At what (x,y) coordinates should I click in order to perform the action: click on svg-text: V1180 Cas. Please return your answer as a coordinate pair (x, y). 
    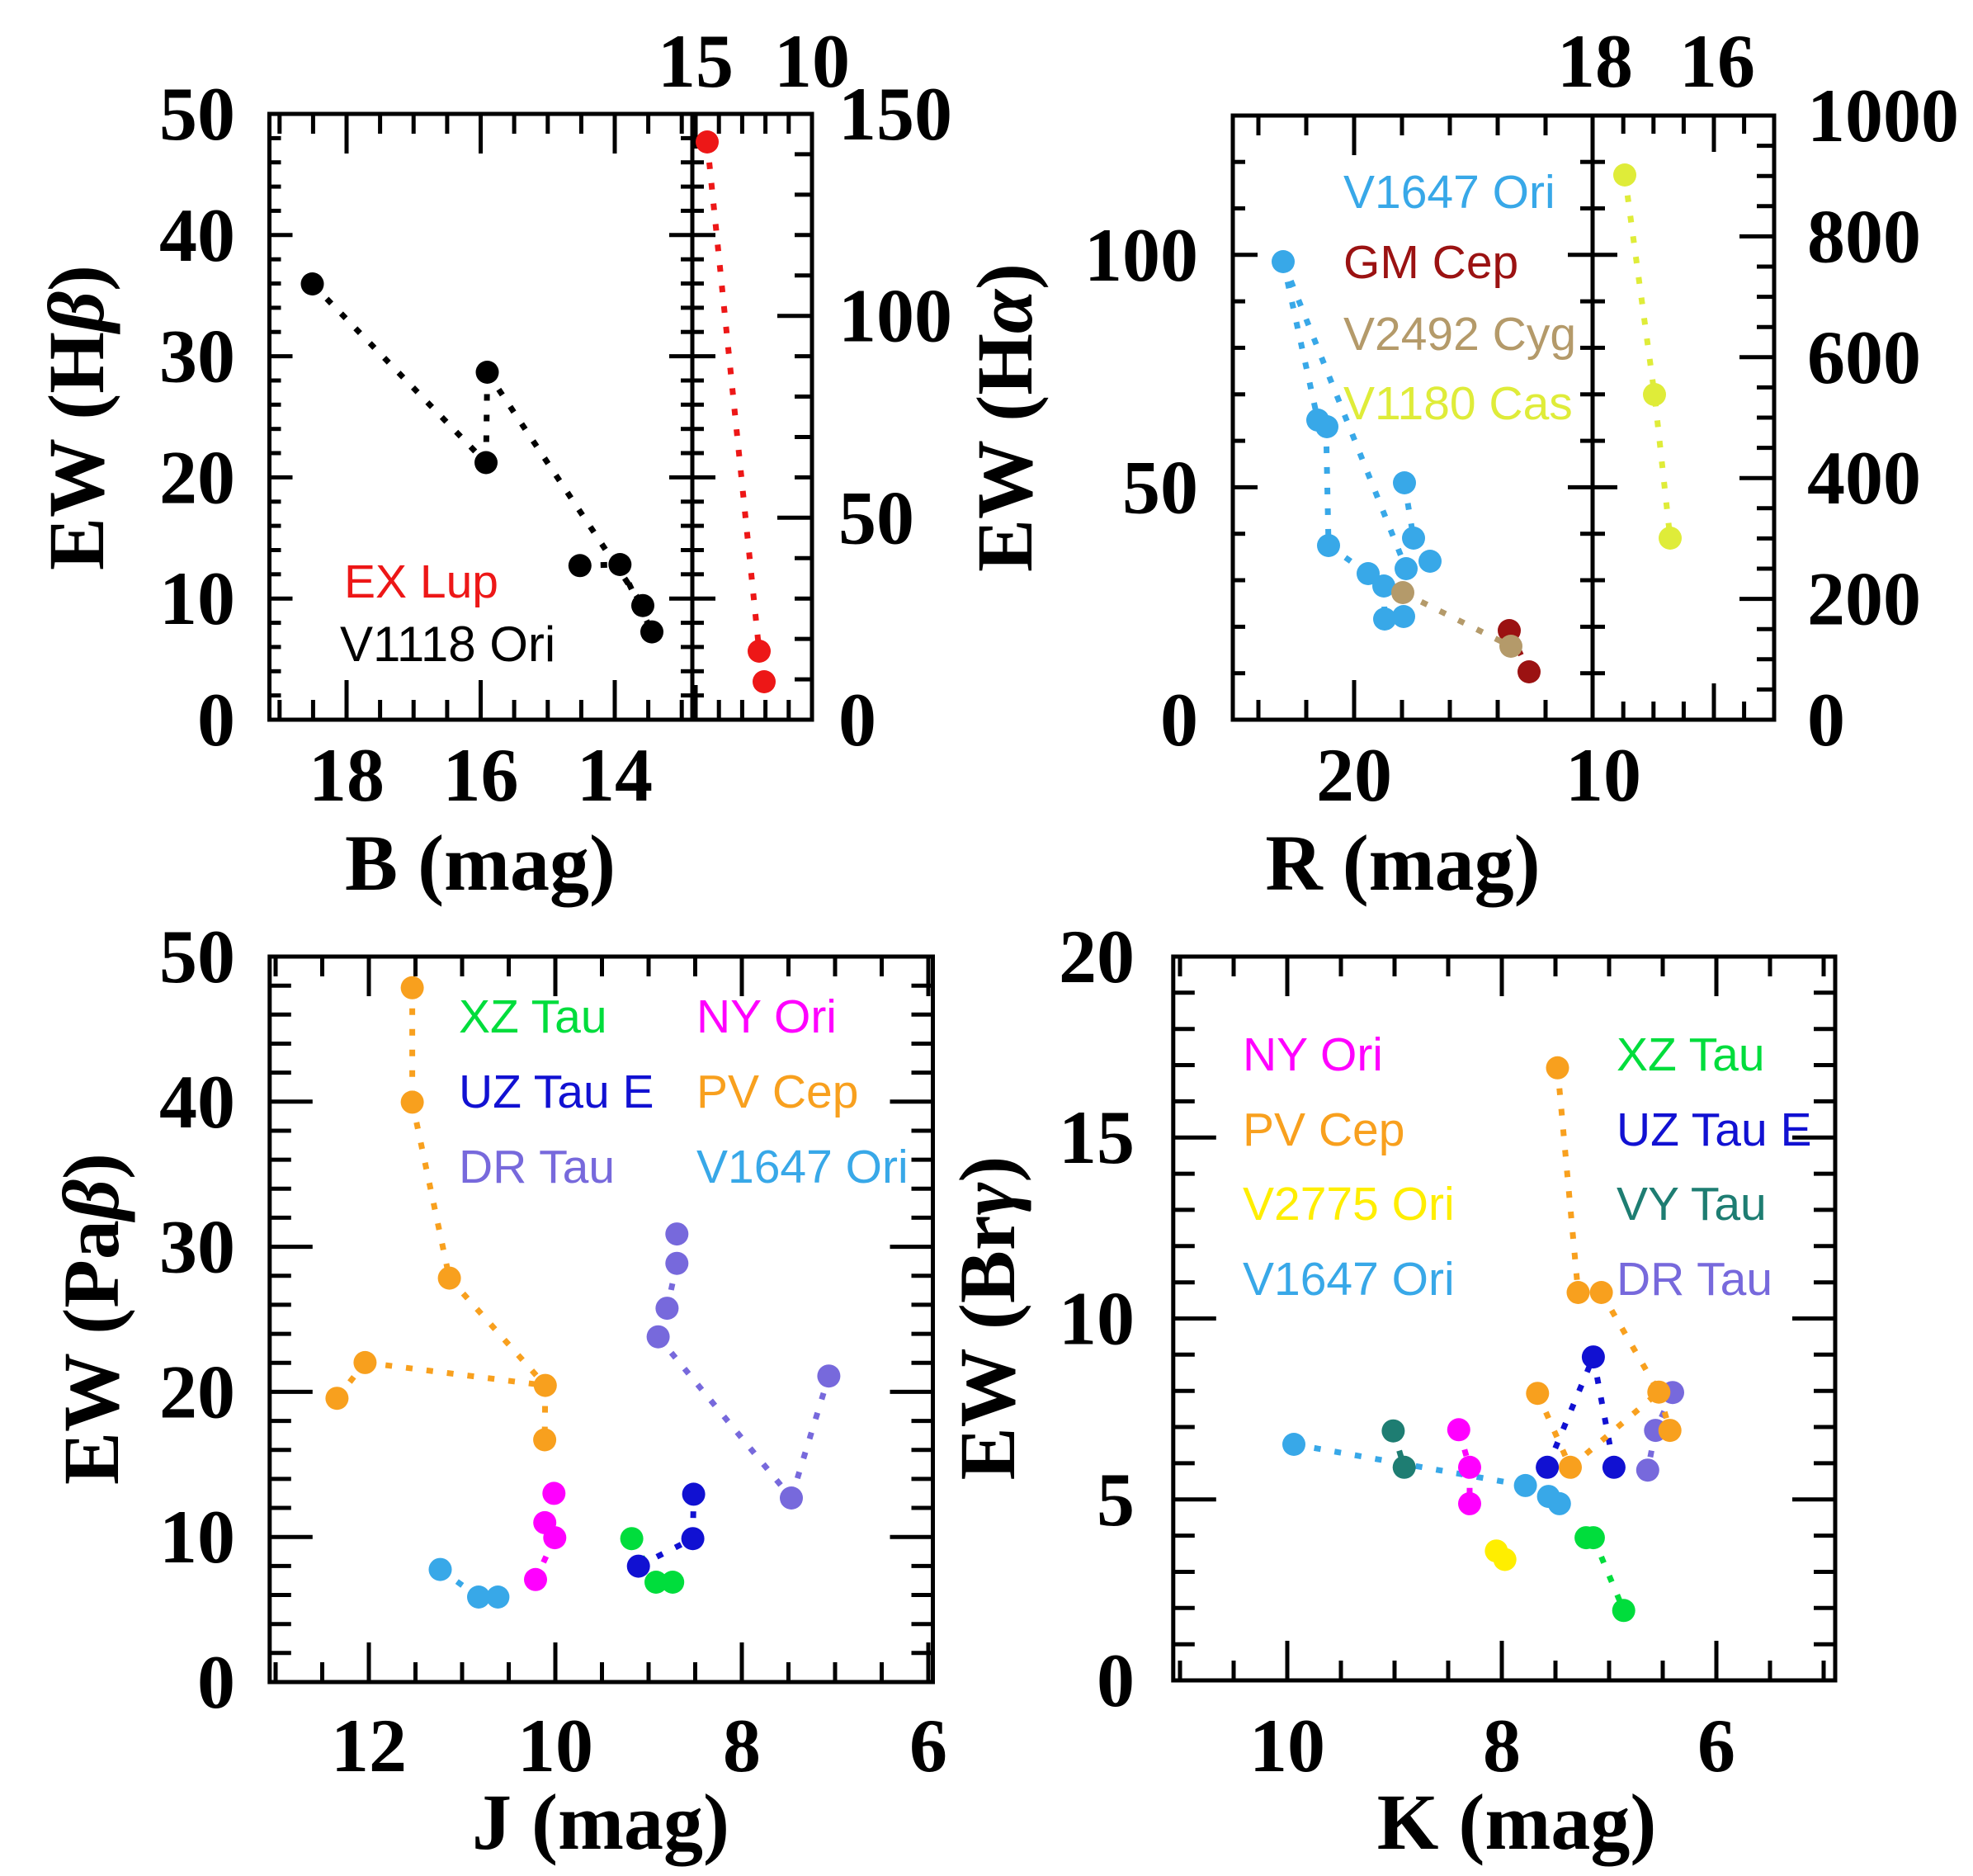
    Looking at the image, I should click on (1458, 403).